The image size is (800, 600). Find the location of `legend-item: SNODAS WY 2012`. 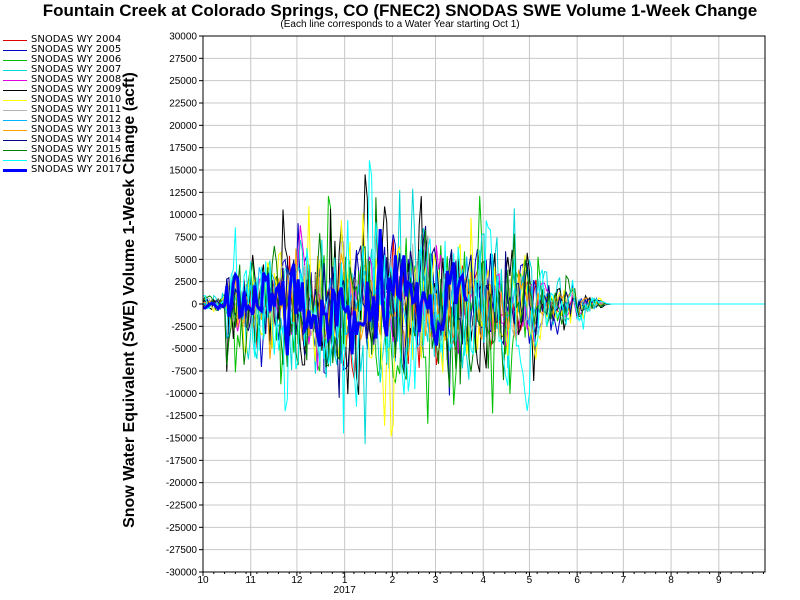

legend-item: SNODAS WY 2012 is located at coordinates (73, 120).